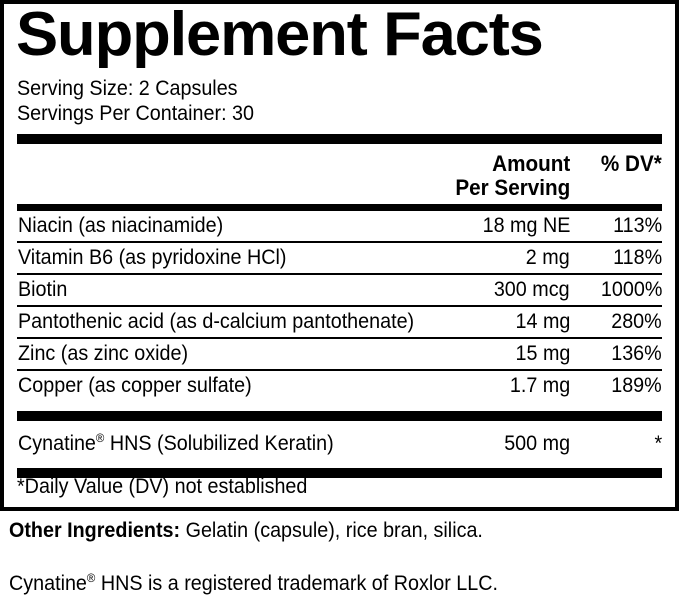  What do you see at coordinates (339, 353) in the screenshot?
I see `table-row: Zinc (as zinc oxide) 15 mg 136%` at bounding box center [339, 353].